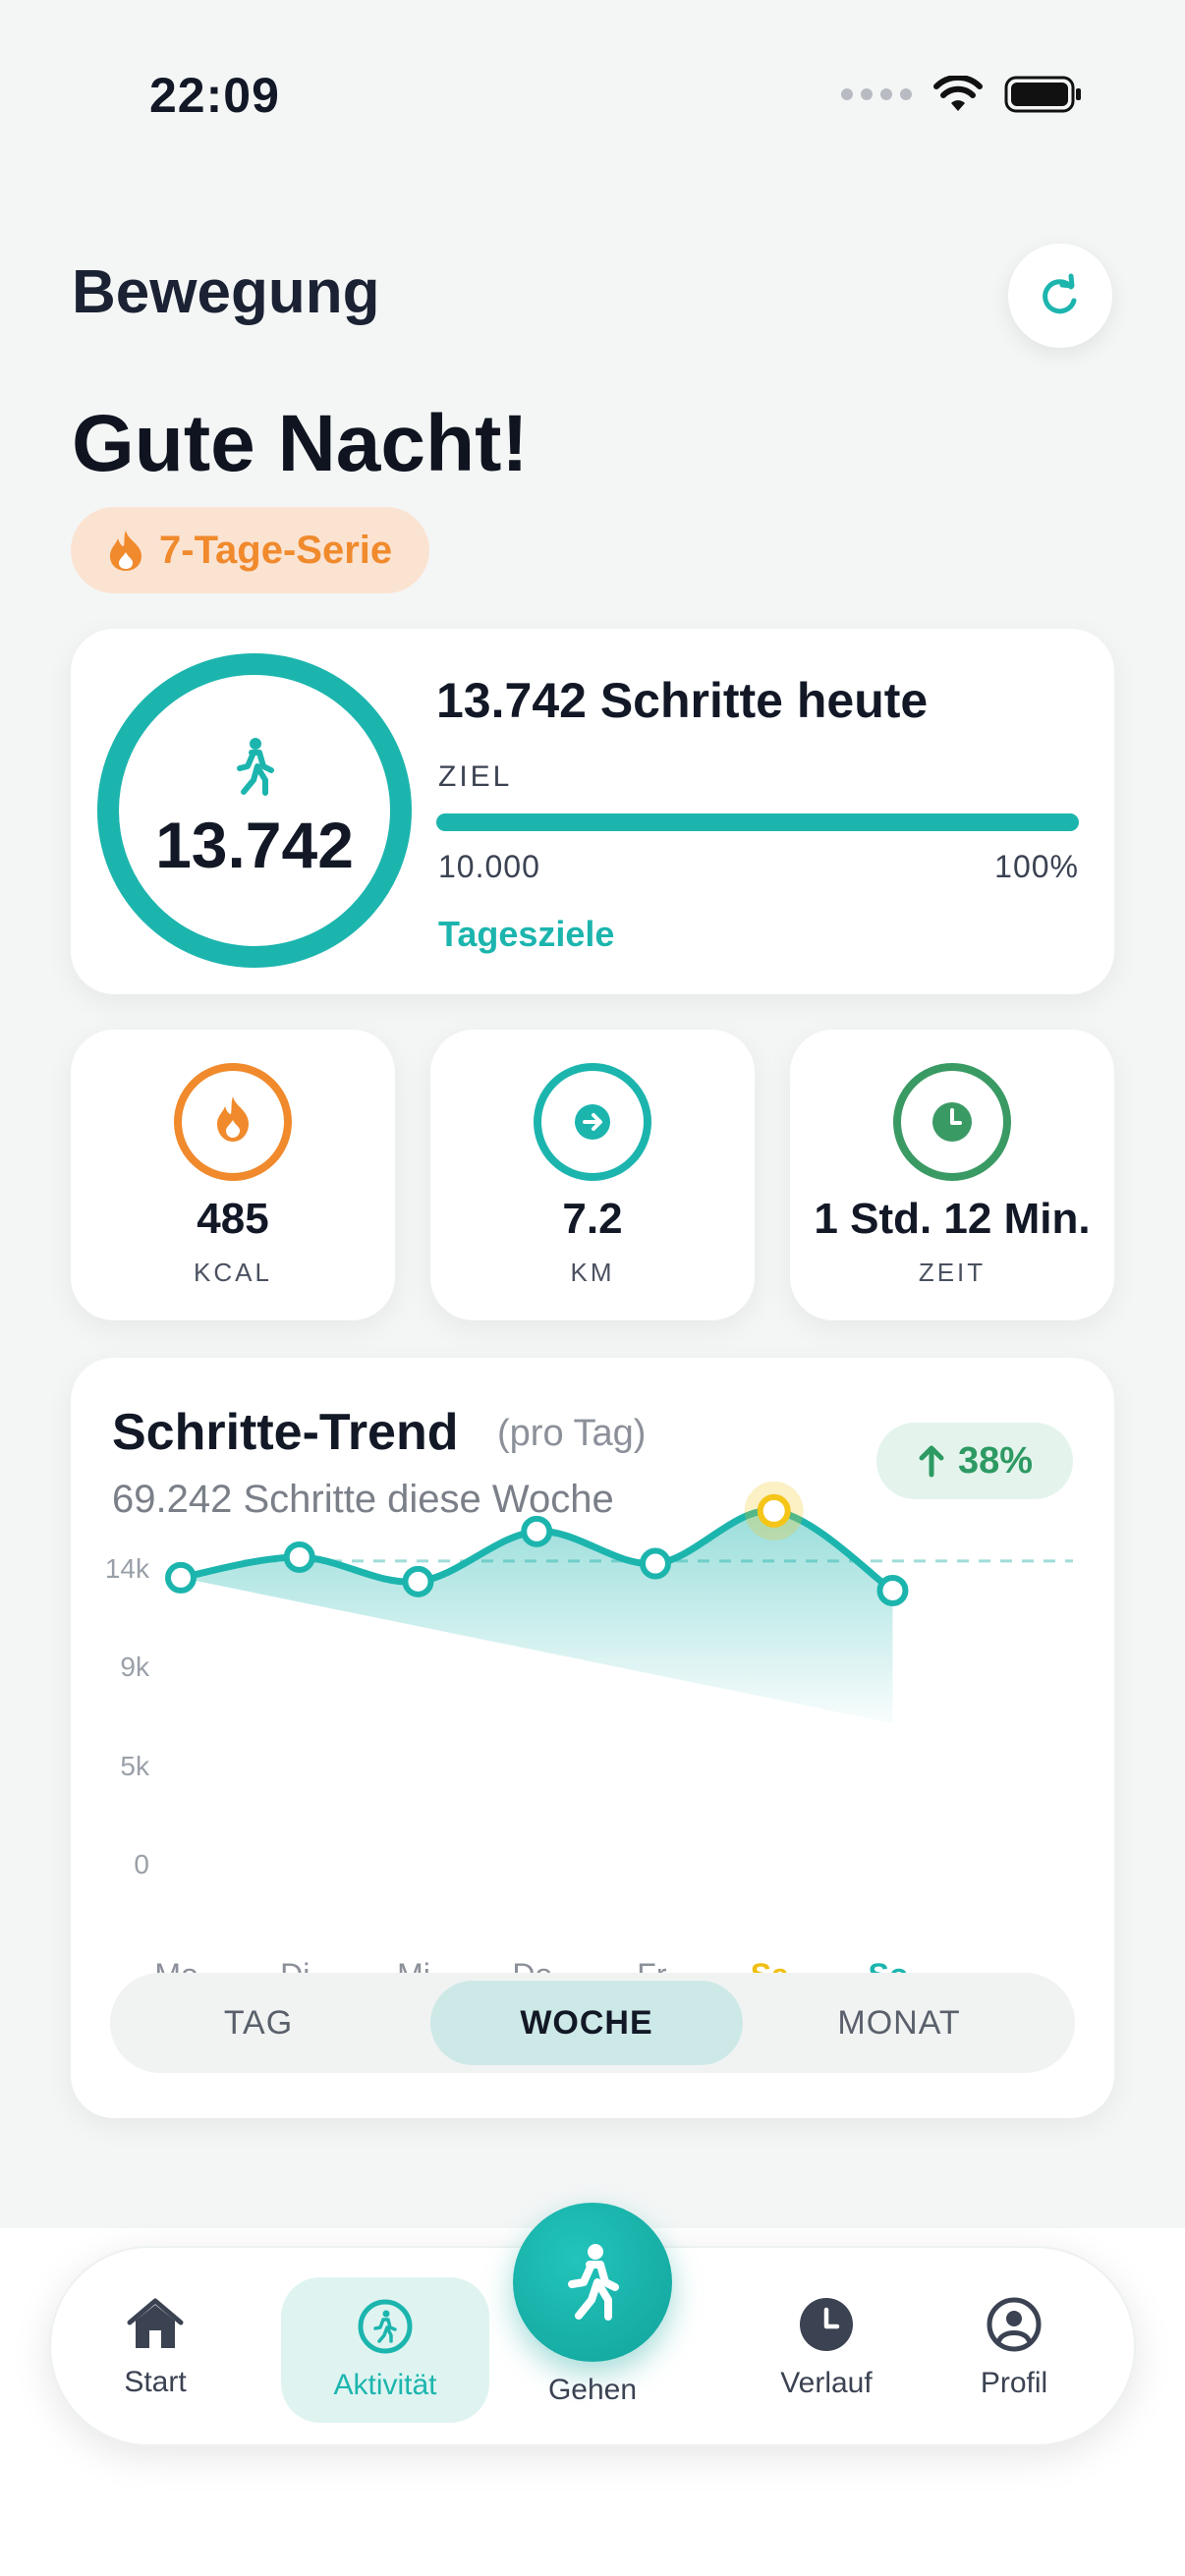  Describe the element at coordinates (1037, 866) in the screenshot. I see `goal-percent: 100%` at that location.